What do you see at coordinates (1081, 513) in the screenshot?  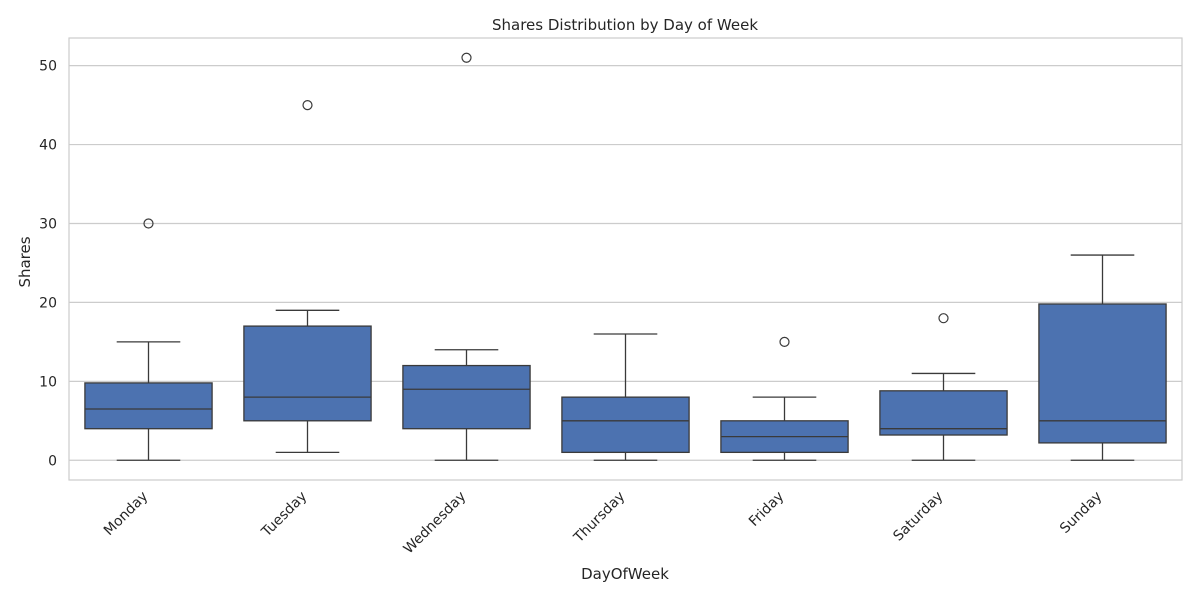 I see `x-tick-label: Sunday` at bounding box center [1081, 513].